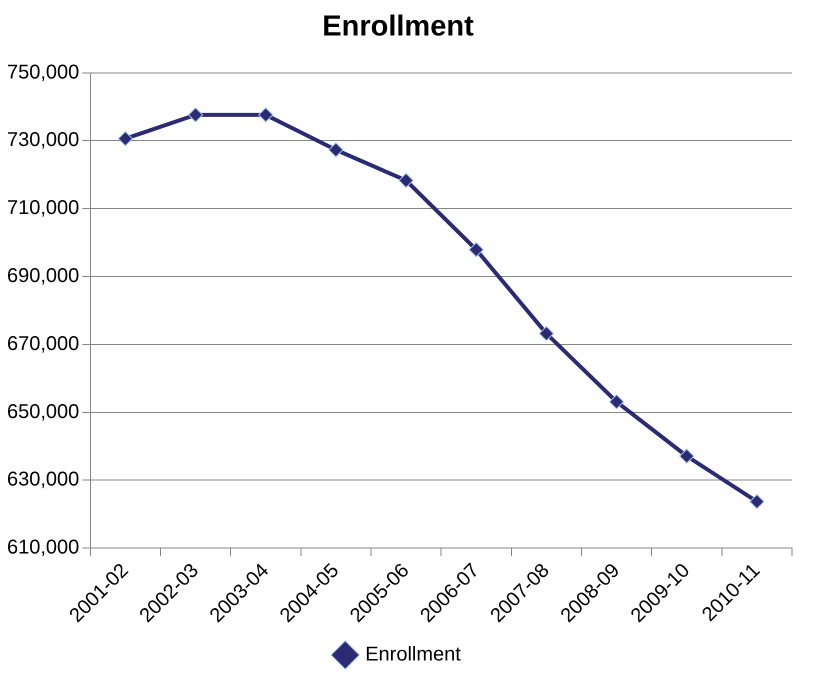  I want to click on y-tick-label: 610,000, so click(43, 547).